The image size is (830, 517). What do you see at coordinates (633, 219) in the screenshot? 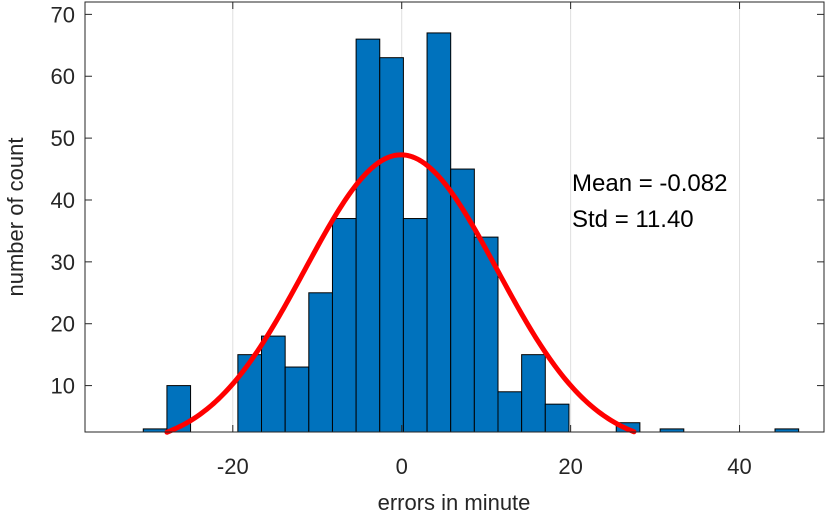
I see `std-annotation: Std = 11.40` at bounding box center [633, 219].